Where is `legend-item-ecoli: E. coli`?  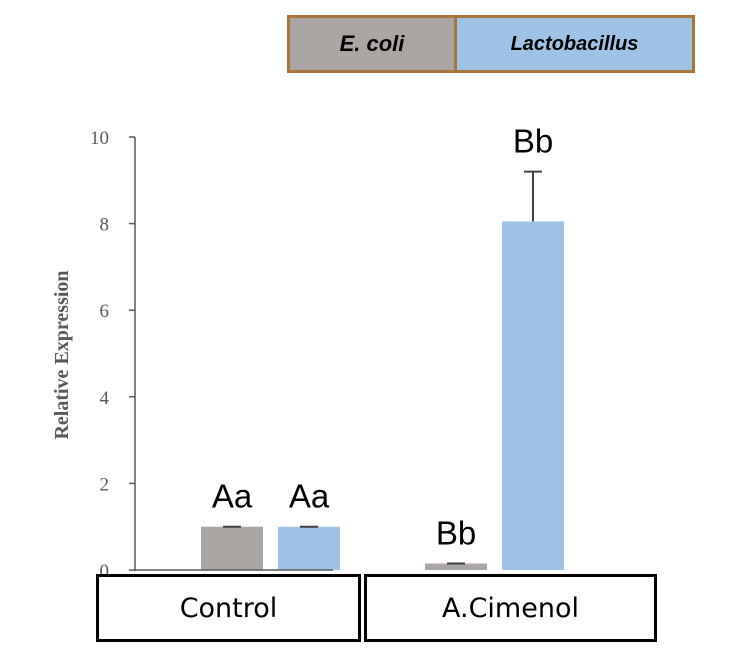
legend-item-ecoli: E. coli is located at coordinates (373, 44).